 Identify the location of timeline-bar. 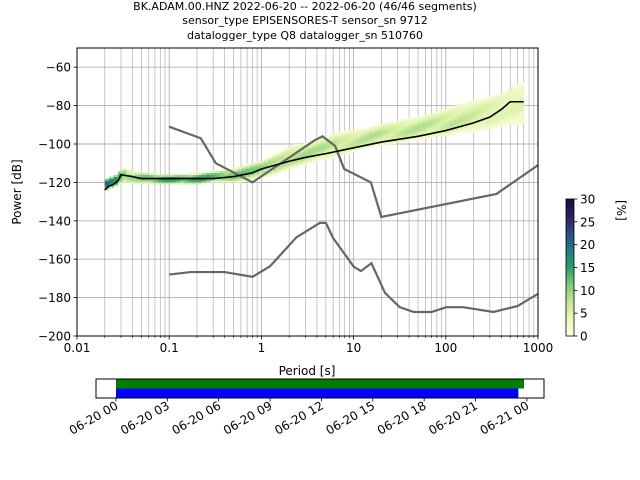
(317, 393).